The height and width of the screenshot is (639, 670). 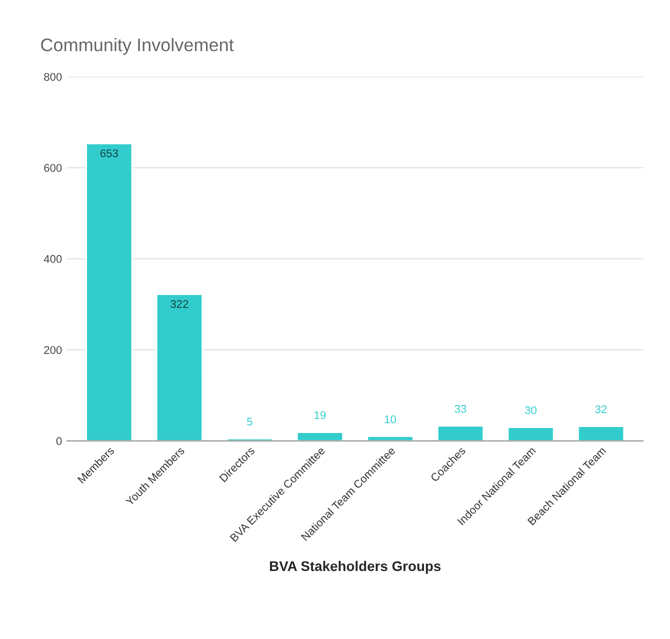 What do you see at coordinates (531, 410) in the screenshot?
I see `data-label: 30` at bounding box center [531, 410].